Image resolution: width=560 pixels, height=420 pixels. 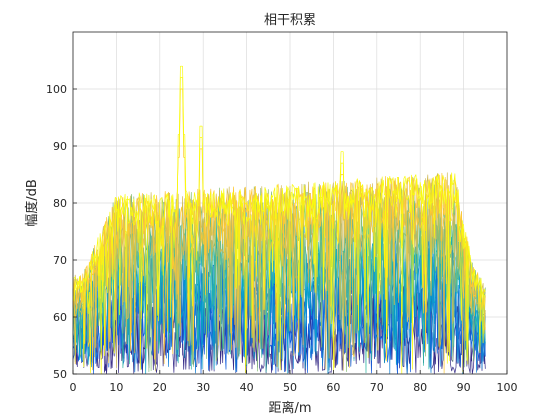 I want to click on y-tick-label: 100, so click(x=56, y=89).